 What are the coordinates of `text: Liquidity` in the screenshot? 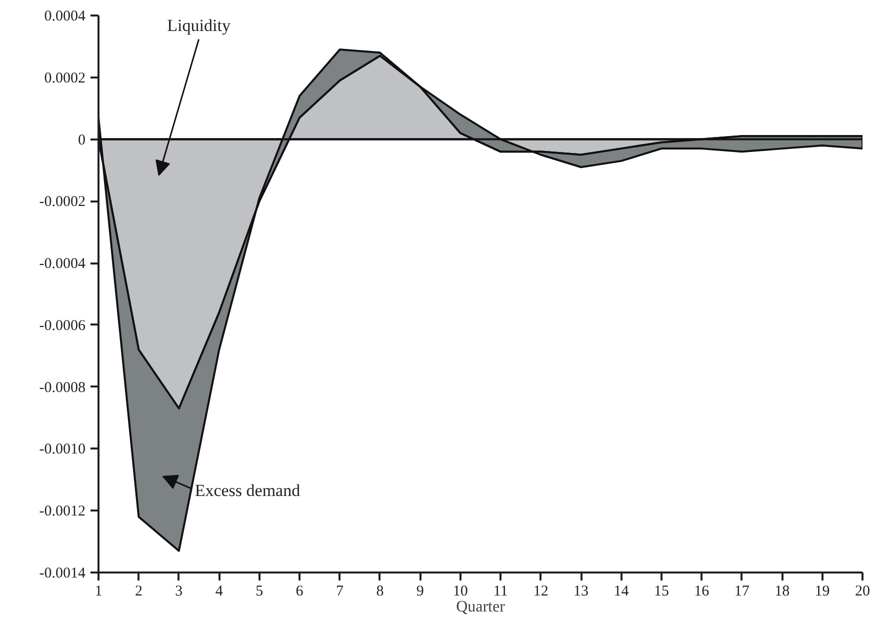 It's located at (199, 25).